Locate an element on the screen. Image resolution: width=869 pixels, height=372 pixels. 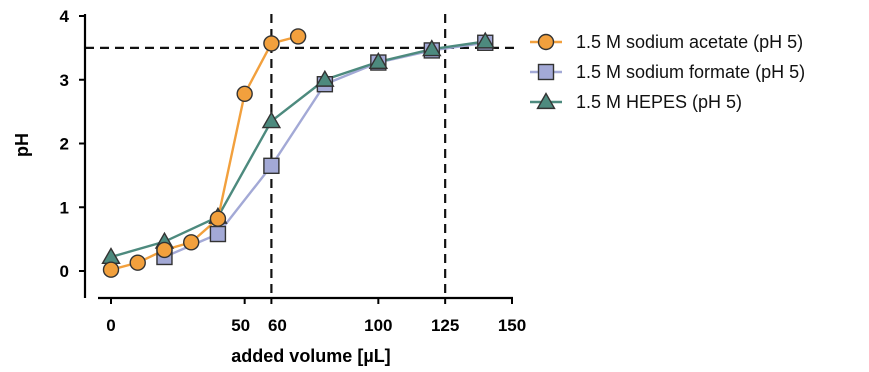
x-tick-label: 60 is located at coordinates (277, 325).